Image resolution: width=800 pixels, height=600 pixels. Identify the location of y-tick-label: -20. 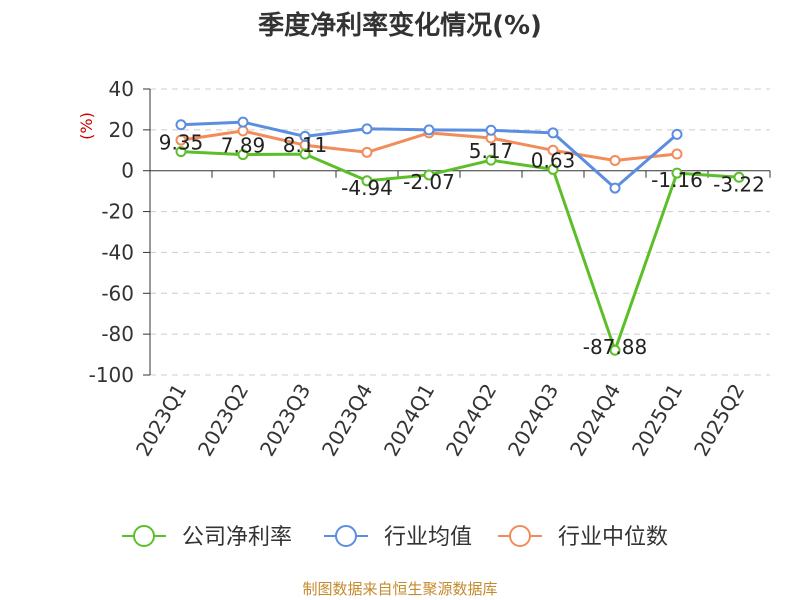
(117, 212).